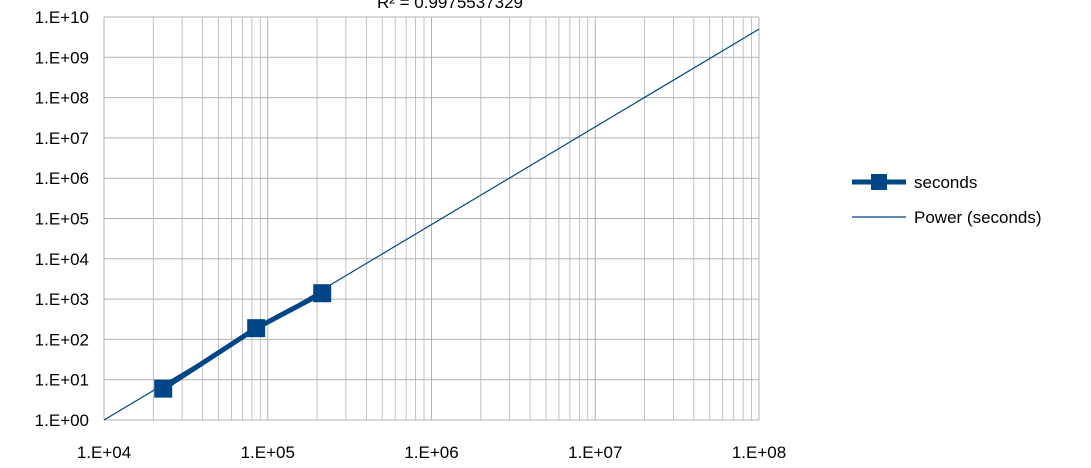  I want to click on y-tick-label: 1.E+00, so click(62, 420).